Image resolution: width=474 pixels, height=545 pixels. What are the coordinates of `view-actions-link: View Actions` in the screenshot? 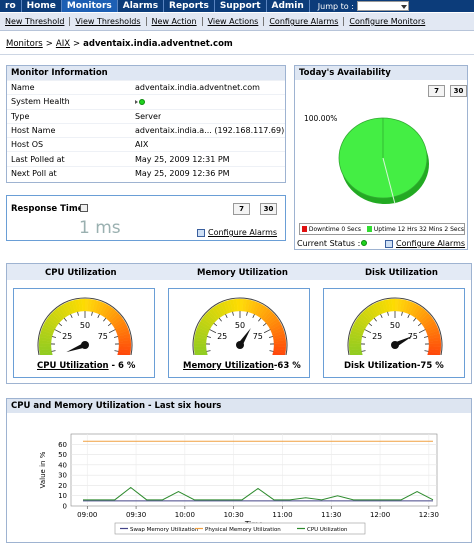 It's located at (234, 21).